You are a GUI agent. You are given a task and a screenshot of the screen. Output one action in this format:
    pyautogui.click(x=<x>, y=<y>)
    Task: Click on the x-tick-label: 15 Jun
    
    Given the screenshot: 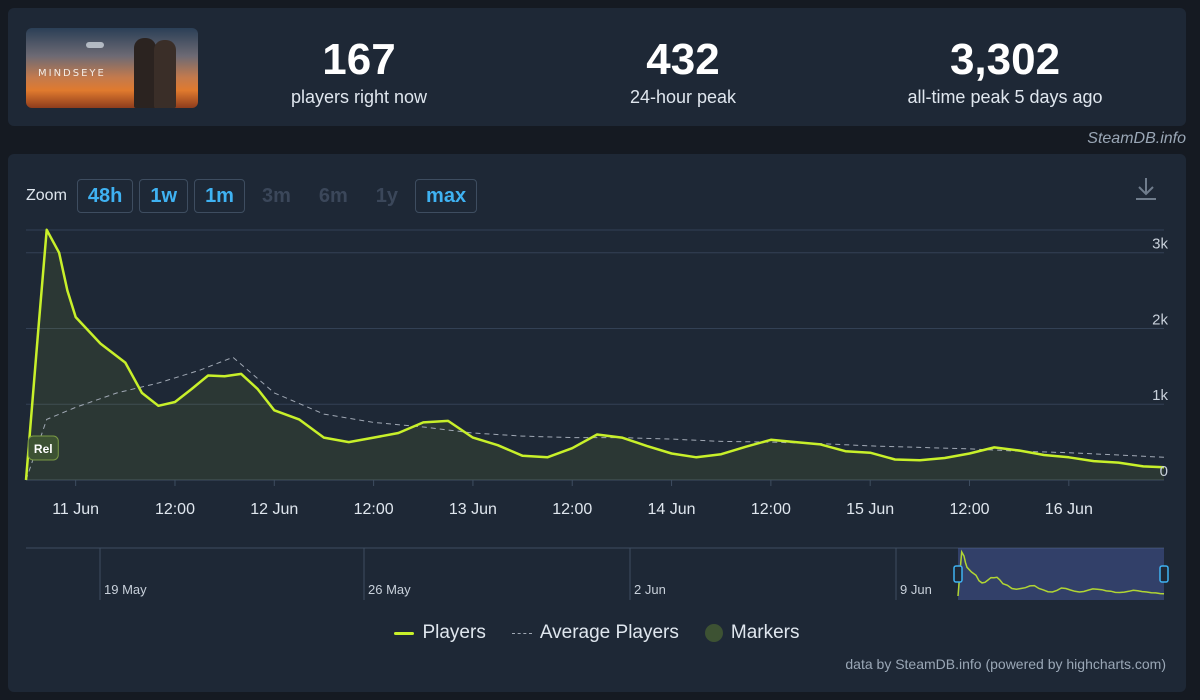 What is the action you would take?
    pyautogui.click(x=870, y=509)
    